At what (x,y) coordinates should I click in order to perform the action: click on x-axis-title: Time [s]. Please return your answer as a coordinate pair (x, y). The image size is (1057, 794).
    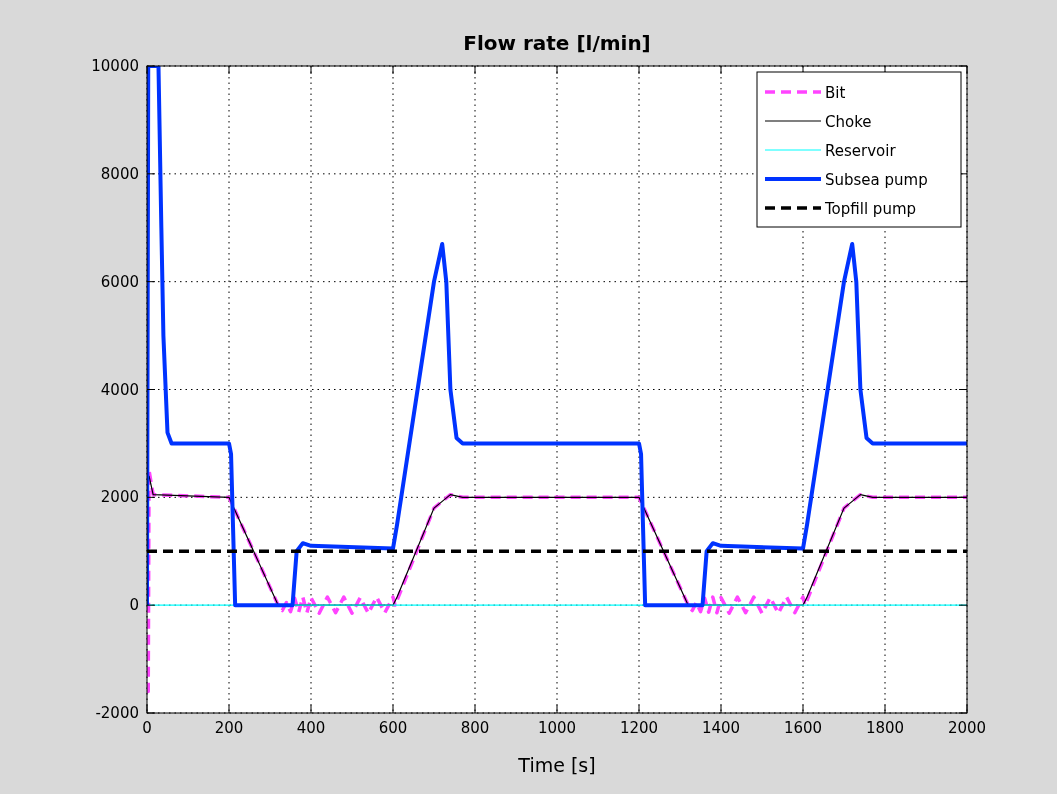
    Looking at the image, I should click on (556, 765).